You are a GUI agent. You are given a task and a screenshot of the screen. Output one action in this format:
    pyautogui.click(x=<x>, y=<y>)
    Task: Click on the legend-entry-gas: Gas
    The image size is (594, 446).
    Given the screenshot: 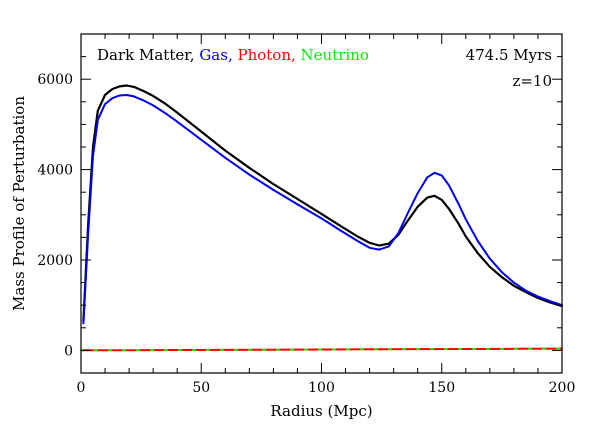 What is the action you would take?
    pyautogui.click(x=213, y=55)
    